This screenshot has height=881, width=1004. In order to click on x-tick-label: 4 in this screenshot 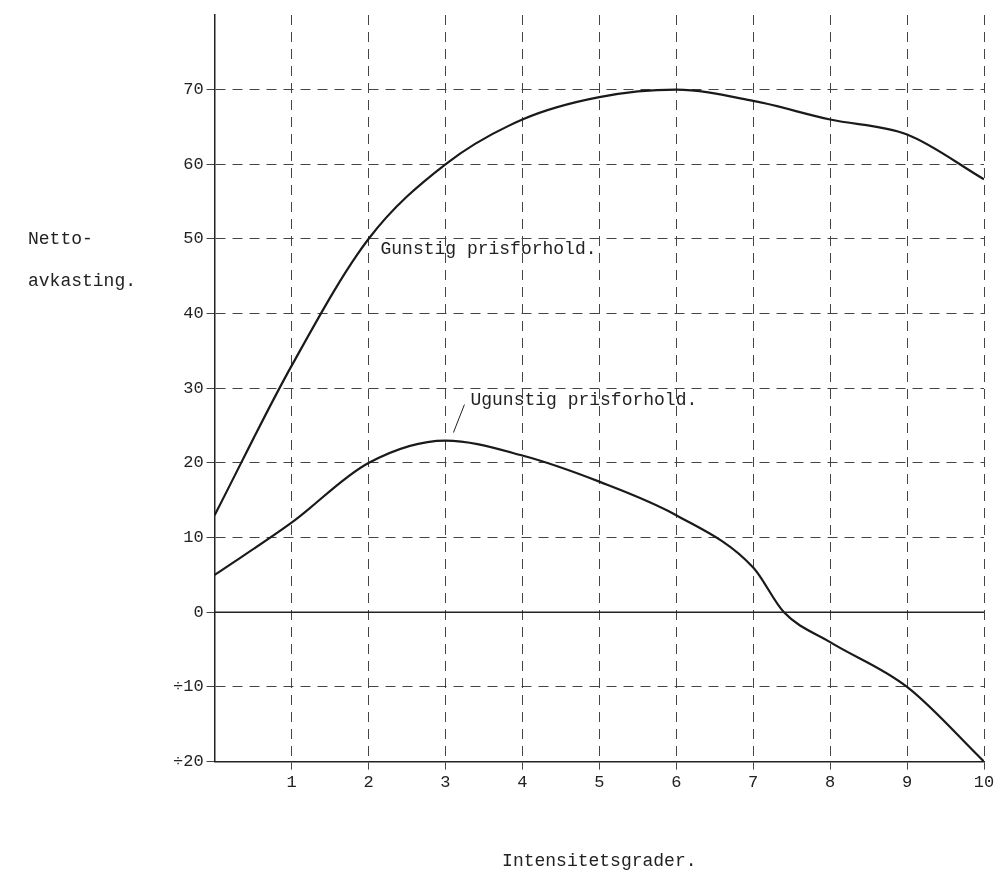, I will do `click(522, 783)`.